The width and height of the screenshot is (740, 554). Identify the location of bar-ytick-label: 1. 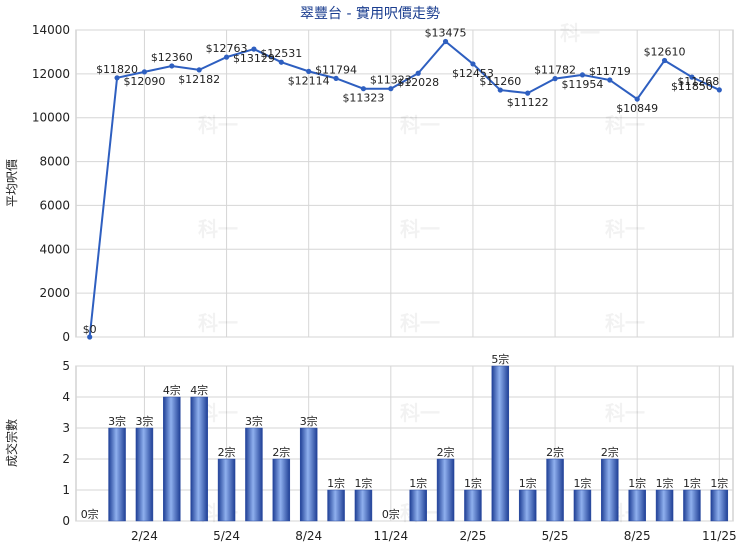
(66, 490).